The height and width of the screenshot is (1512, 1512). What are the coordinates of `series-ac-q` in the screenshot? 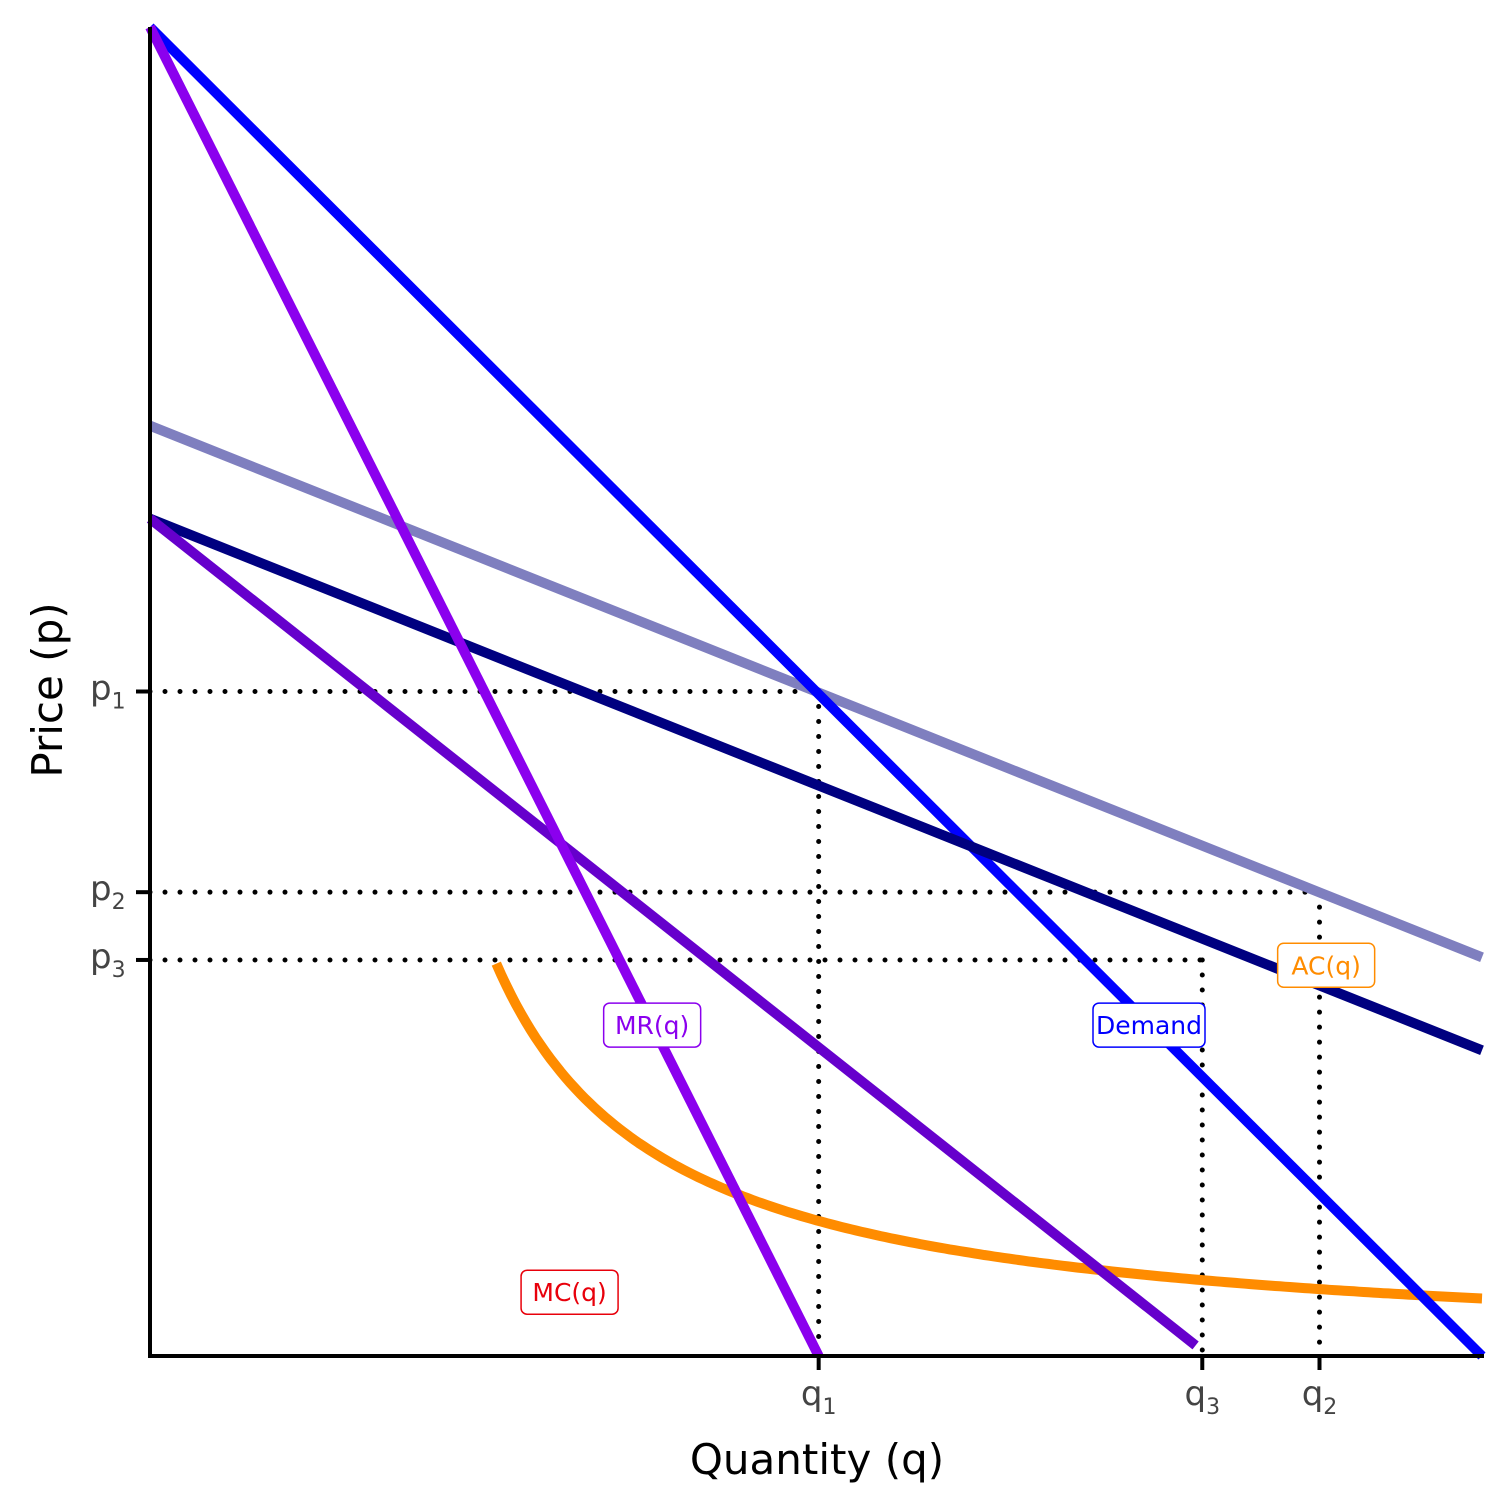 It's located at (987, 1132).